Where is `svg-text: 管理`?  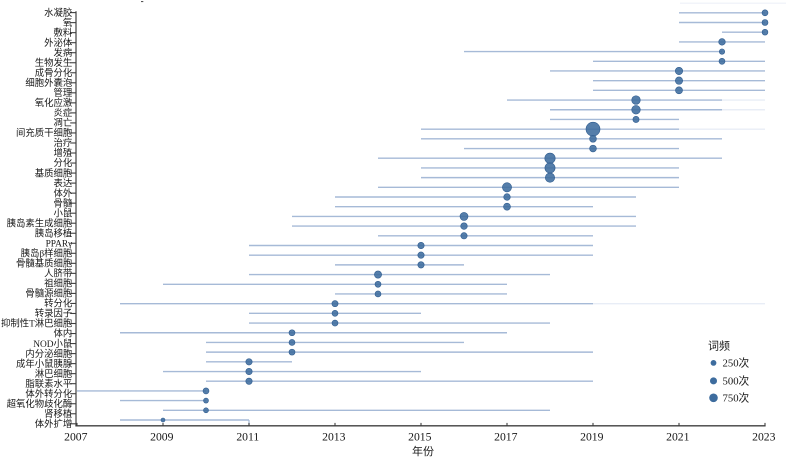
svg-text: 管理 is located at coordinates (63, 93).